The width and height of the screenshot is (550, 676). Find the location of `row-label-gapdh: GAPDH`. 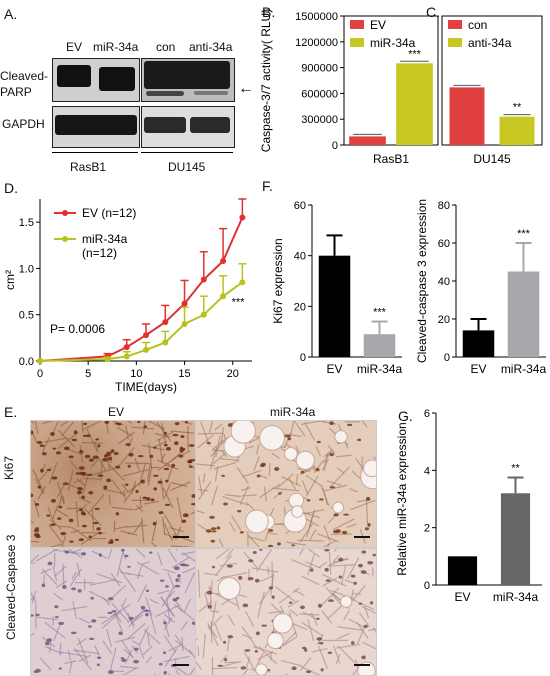

row-label-gapdh: GAPDH is located at coordinates (23, 124).